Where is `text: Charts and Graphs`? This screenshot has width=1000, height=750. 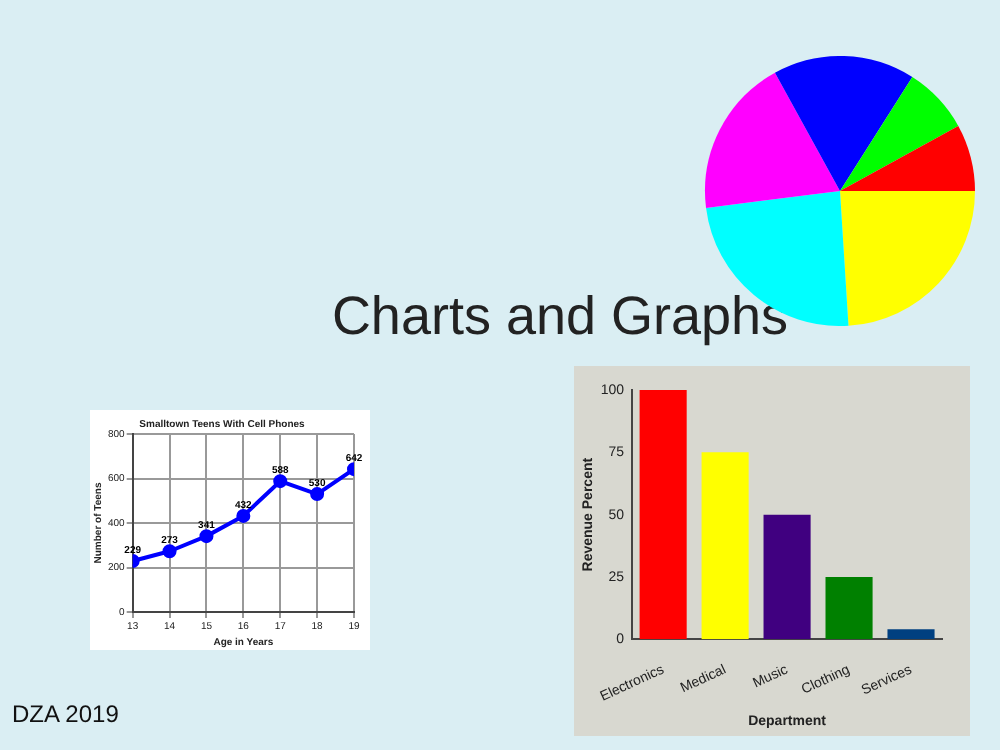 text: Charts and Graphs is located at coordinates (560, 317).